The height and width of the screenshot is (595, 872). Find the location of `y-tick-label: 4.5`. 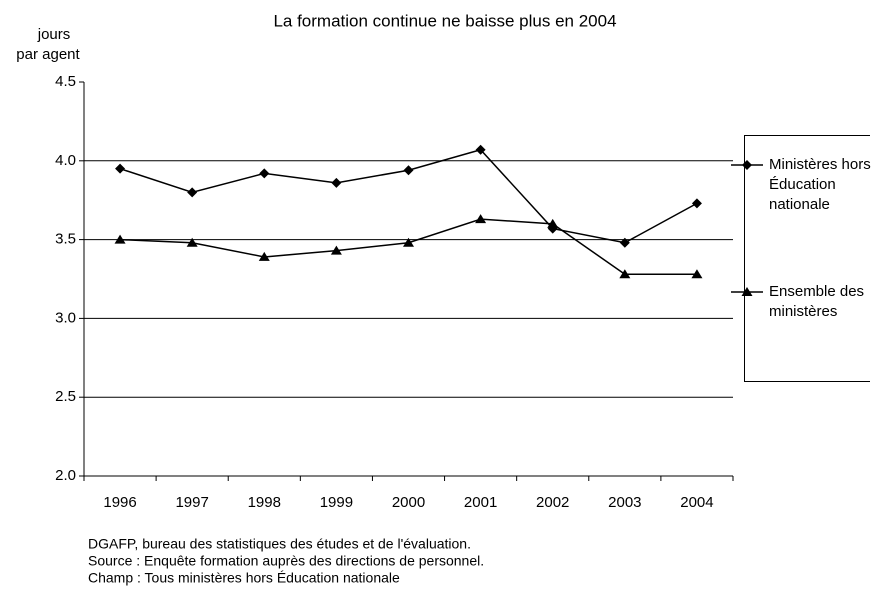

y-tick-label: 4.5 is located at coordinates (65, 81).